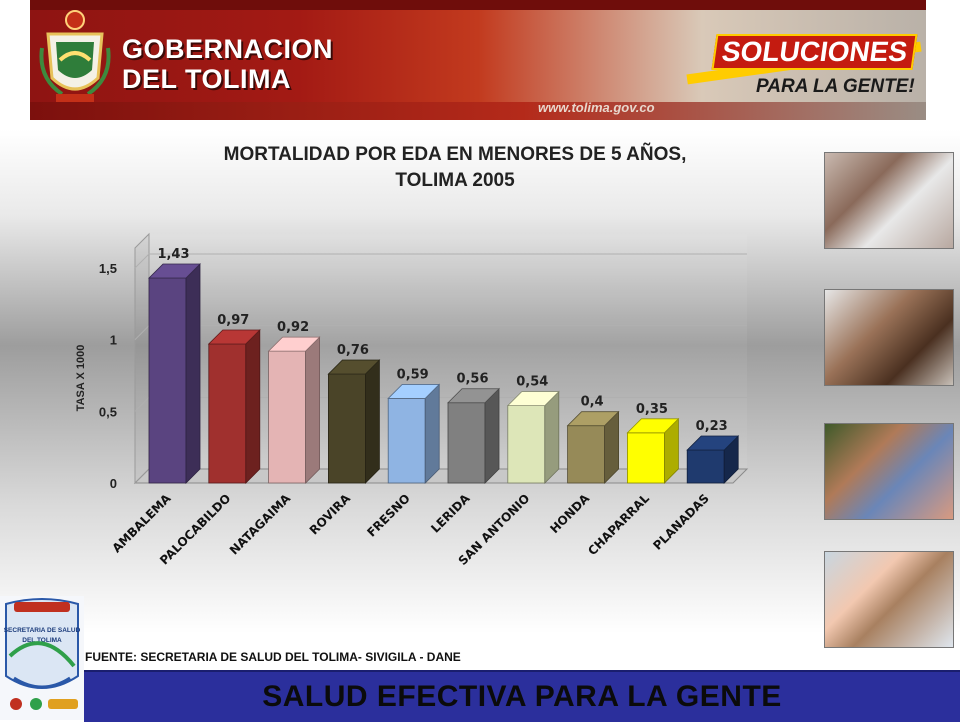 This screenshot has height=722, width=960. What do you see at coordinates (592, 402) in the screenshot?
I see `bar-value-label: 0,4` at bounding box center [592, 402].